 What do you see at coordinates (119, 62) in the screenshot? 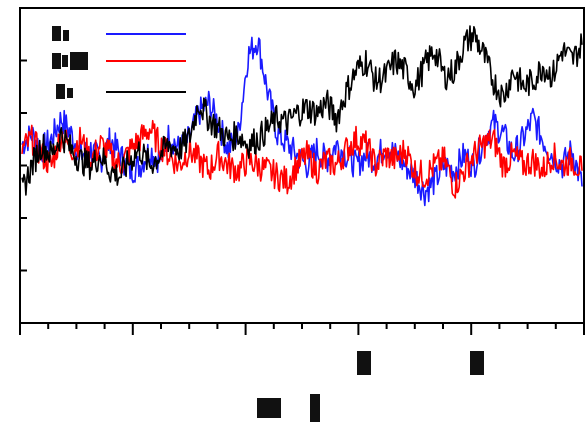
I see `legend` at bounding box center [119, 62].